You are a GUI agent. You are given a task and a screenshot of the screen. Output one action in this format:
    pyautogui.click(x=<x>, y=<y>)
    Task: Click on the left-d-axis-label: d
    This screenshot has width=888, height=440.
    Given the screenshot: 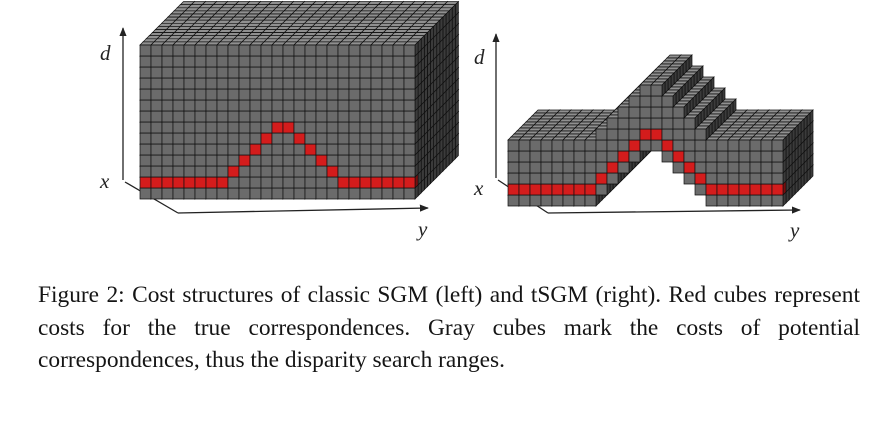 What is the action you would take?
    pyautogui.click(x=105, y=53)
    